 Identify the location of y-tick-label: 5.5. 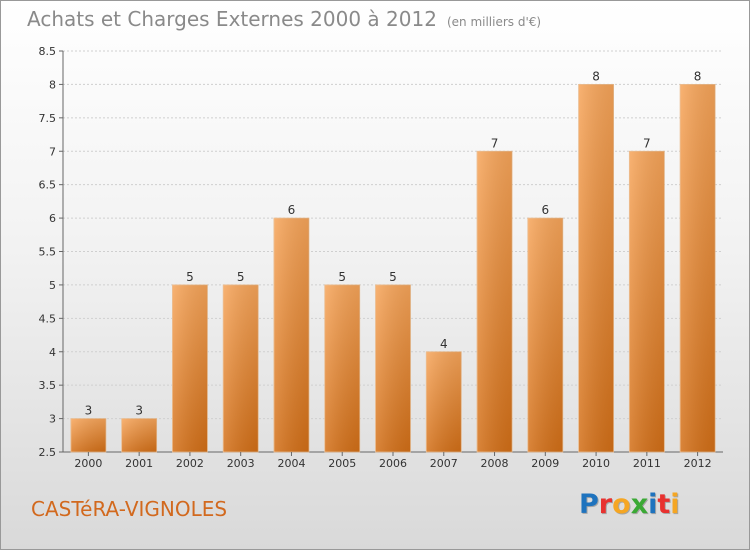
(48, 252).